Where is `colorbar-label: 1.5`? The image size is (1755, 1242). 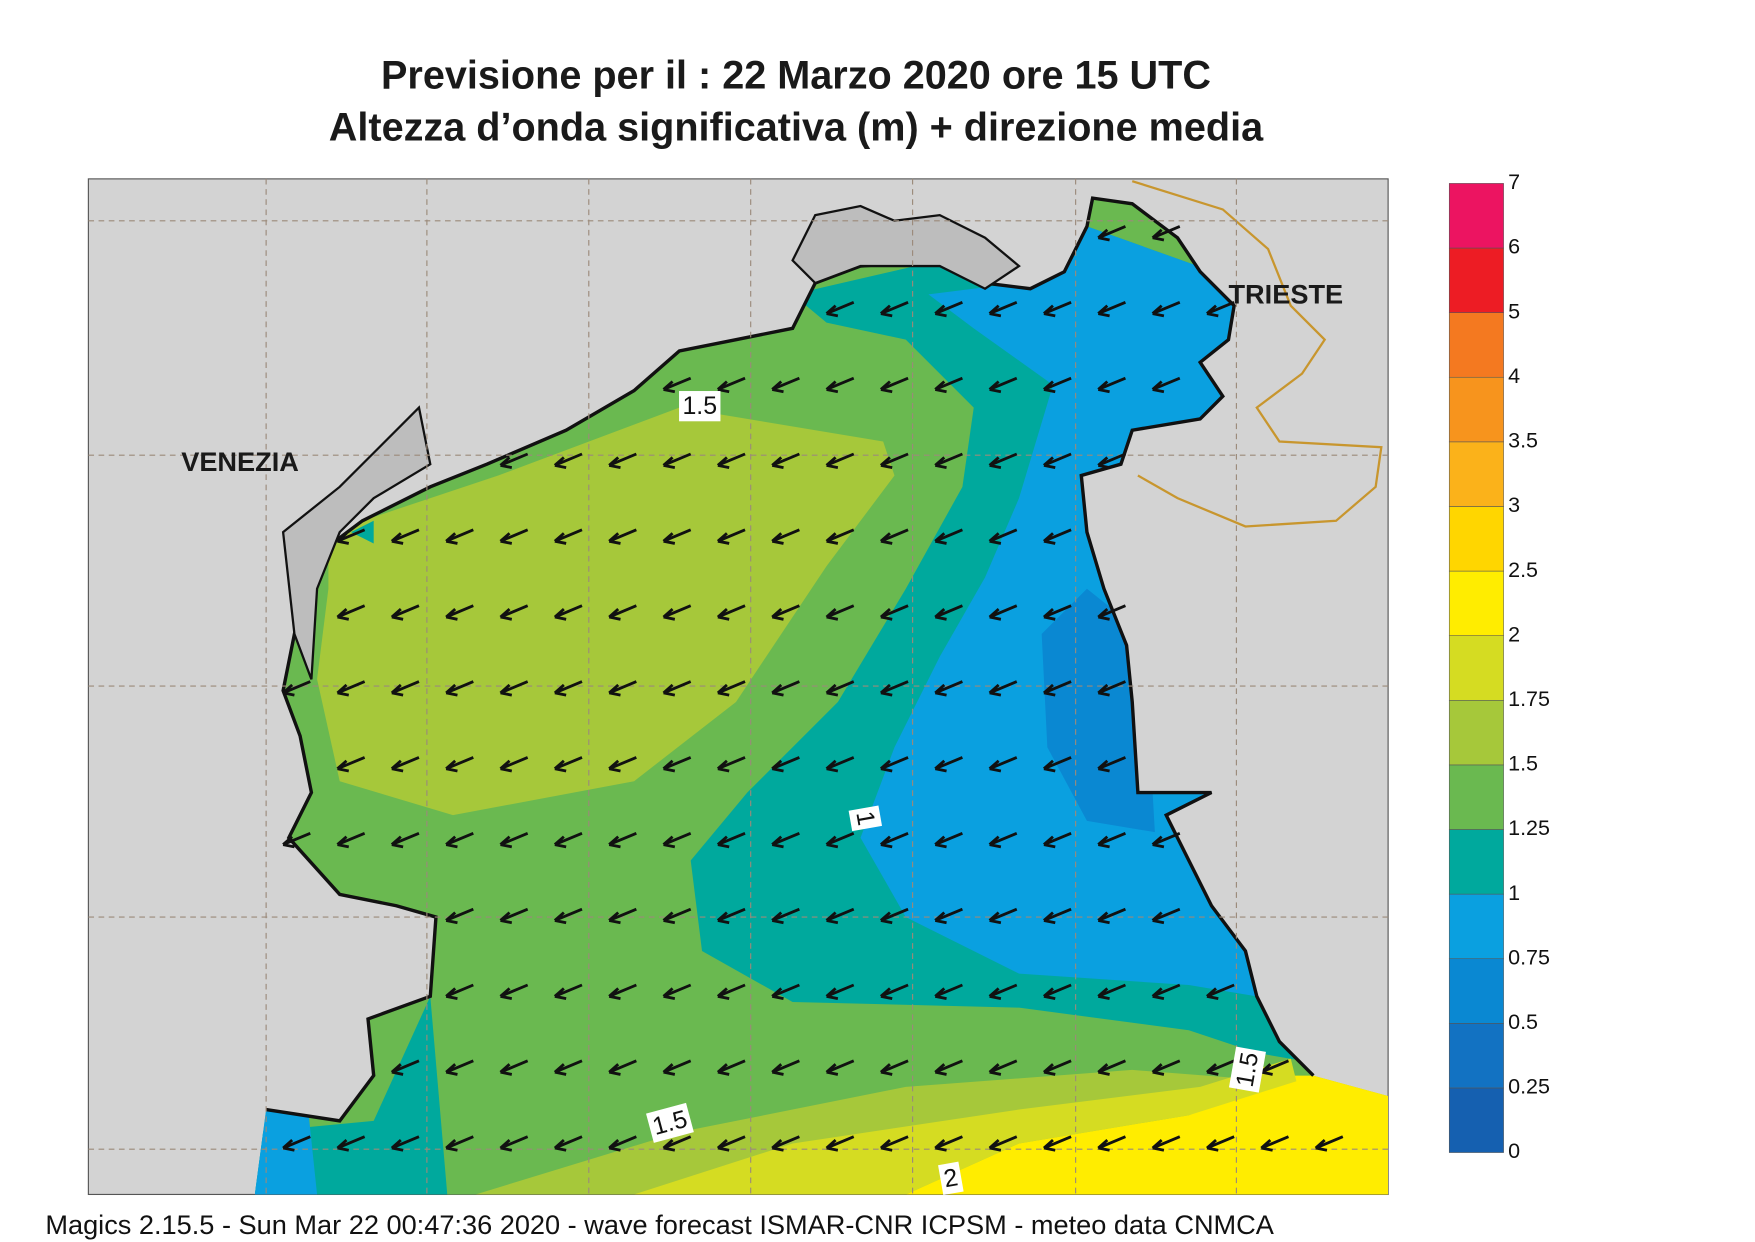 colorbar-label: 1.5 is located at coordinates (1523, 764).